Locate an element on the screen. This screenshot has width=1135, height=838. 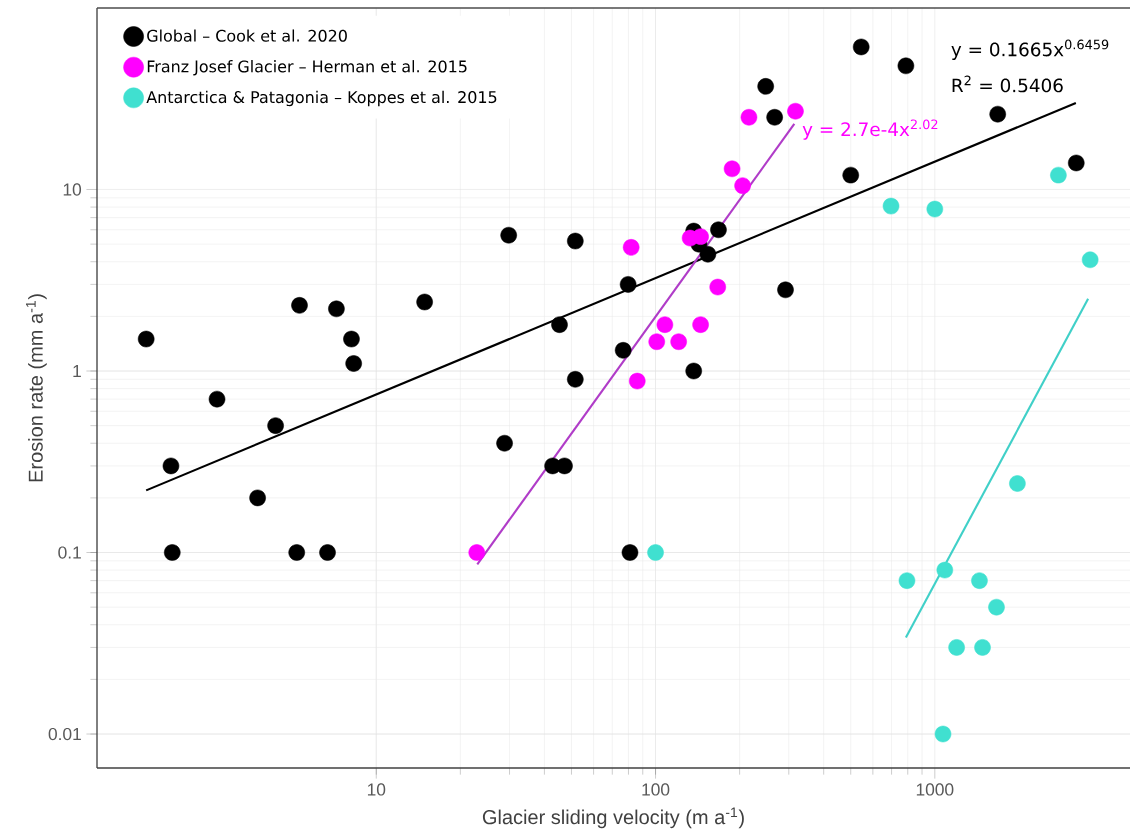
annotation: y = 2.7e-4x$^{2.02}$ is located at coordinates (870, 129).